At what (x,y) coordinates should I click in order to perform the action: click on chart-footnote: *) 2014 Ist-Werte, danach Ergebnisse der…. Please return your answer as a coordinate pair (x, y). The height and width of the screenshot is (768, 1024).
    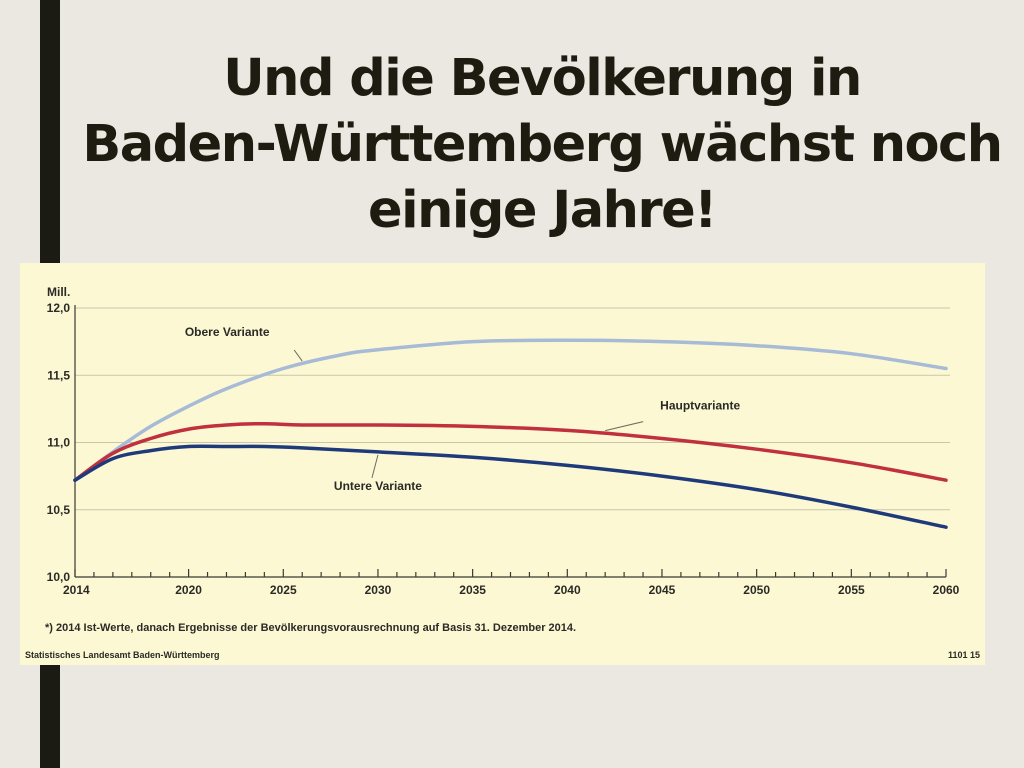
    Looking at the image, I should click on (310, 628).